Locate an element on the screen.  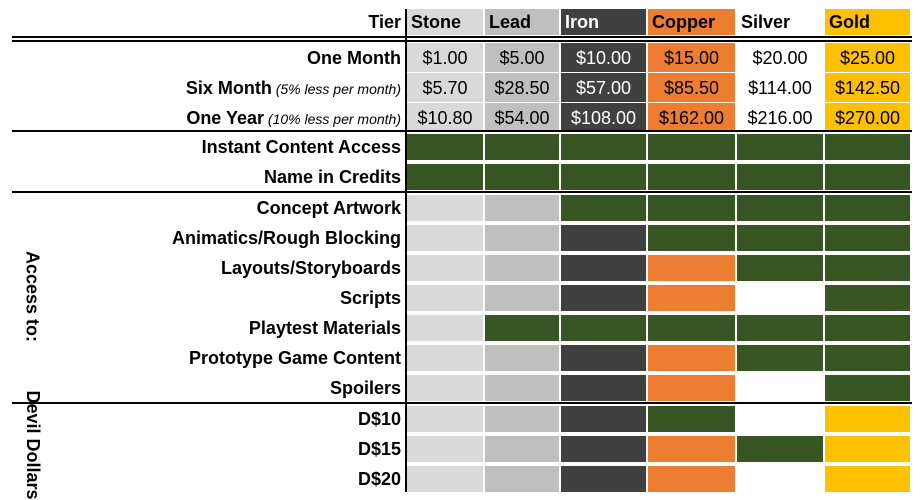
devil-feature-label: D$20 is located at coordinates (379, 479).